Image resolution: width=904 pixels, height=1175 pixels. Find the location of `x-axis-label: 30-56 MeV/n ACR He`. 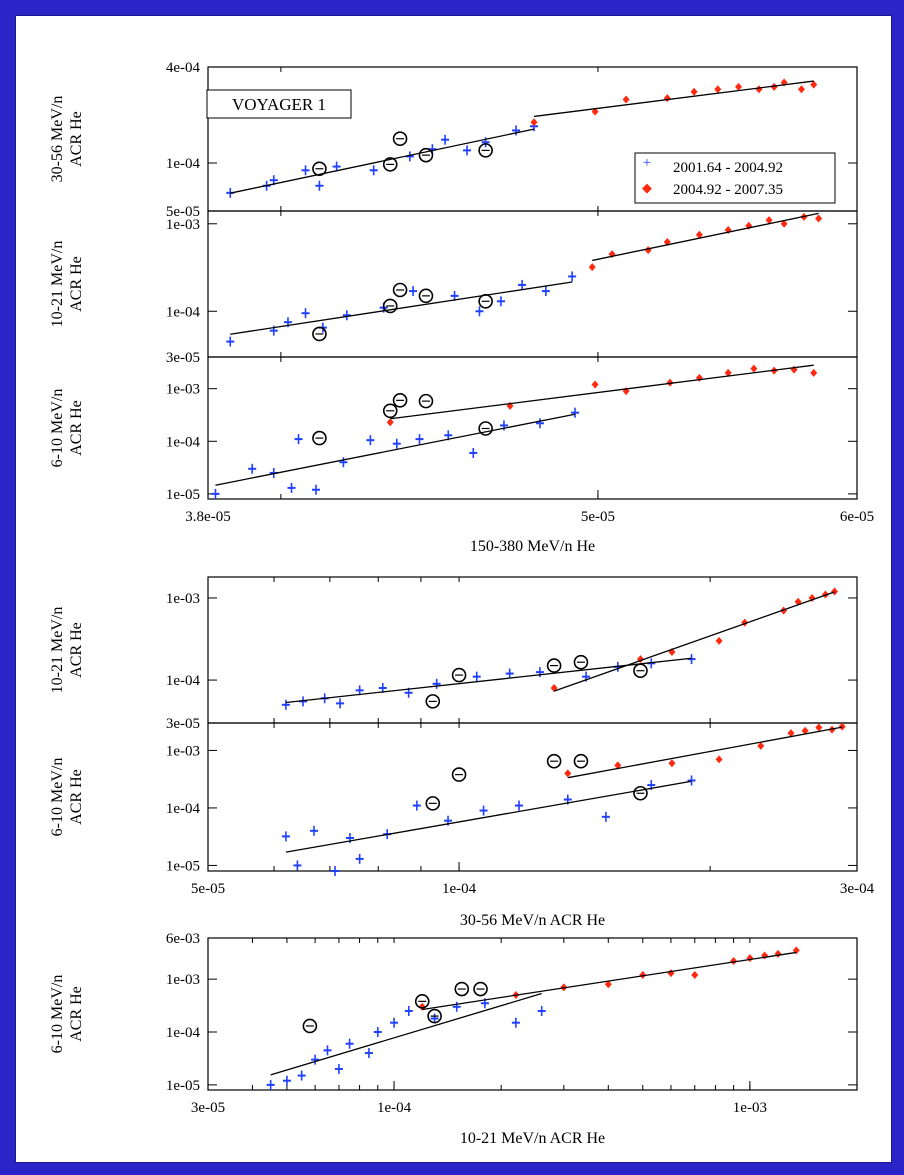

x-axis-label: 30-56 MeV/n ACR He is located at coordinates (532, 920).